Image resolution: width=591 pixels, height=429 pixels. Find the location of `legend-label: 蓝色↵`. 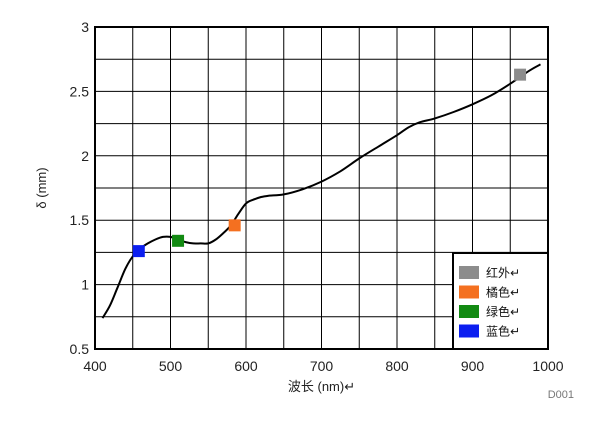

legend-label: 蓝色↵ is located at coordinates (503, 332).